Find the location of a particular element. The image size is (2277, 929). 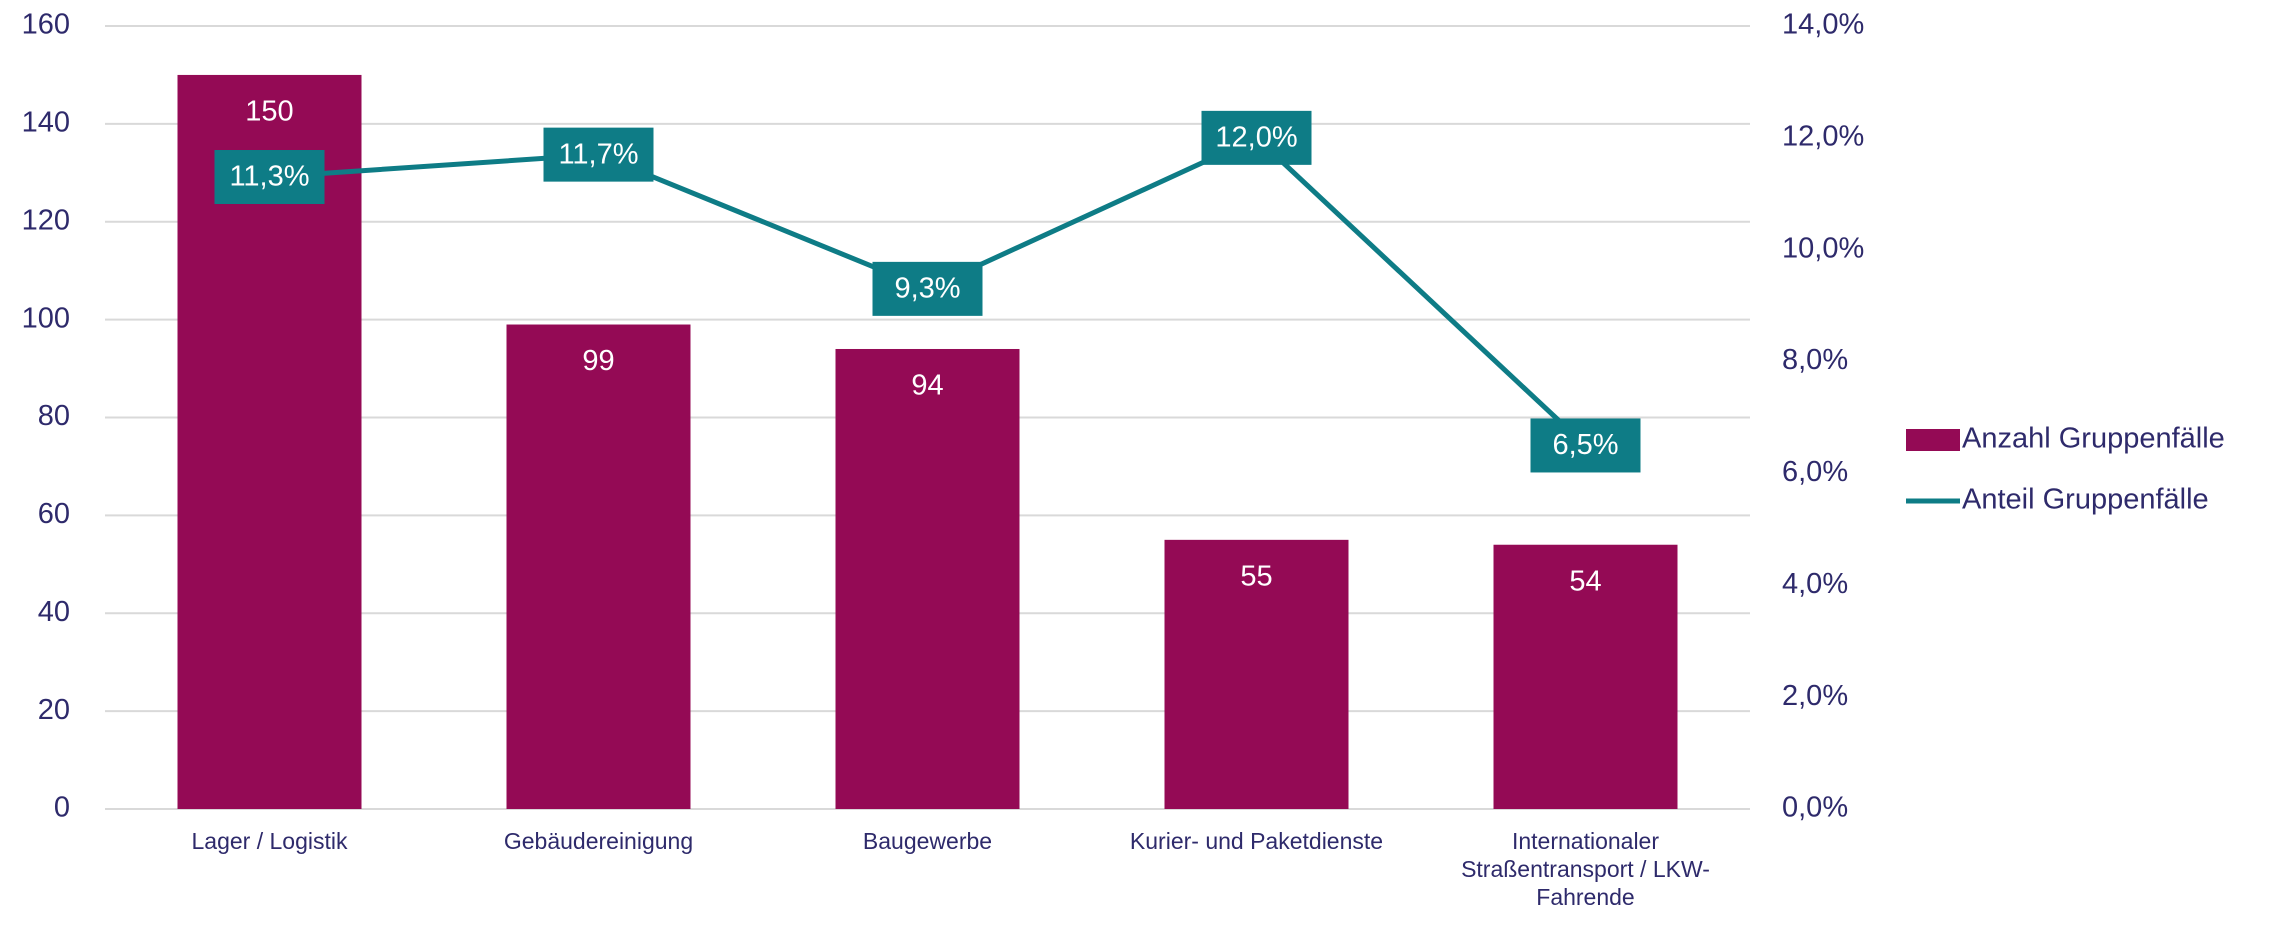

x-tick-label: Baugewerbe is located at coordinates (927, 841).